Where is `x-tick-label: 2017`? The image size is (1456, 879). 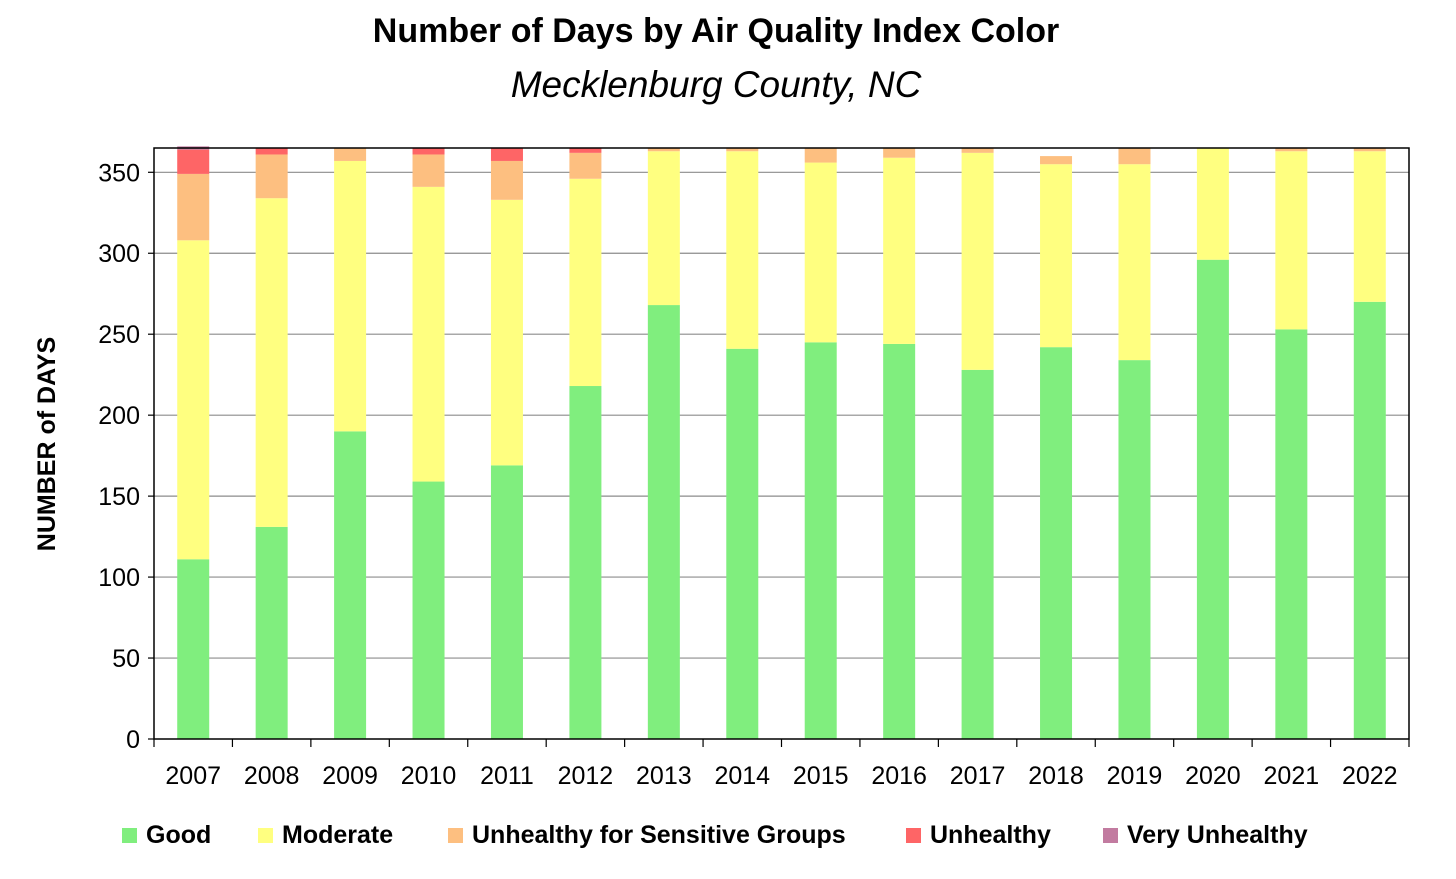 x-tick-label: 2017 is located at coordinates (978, 776).